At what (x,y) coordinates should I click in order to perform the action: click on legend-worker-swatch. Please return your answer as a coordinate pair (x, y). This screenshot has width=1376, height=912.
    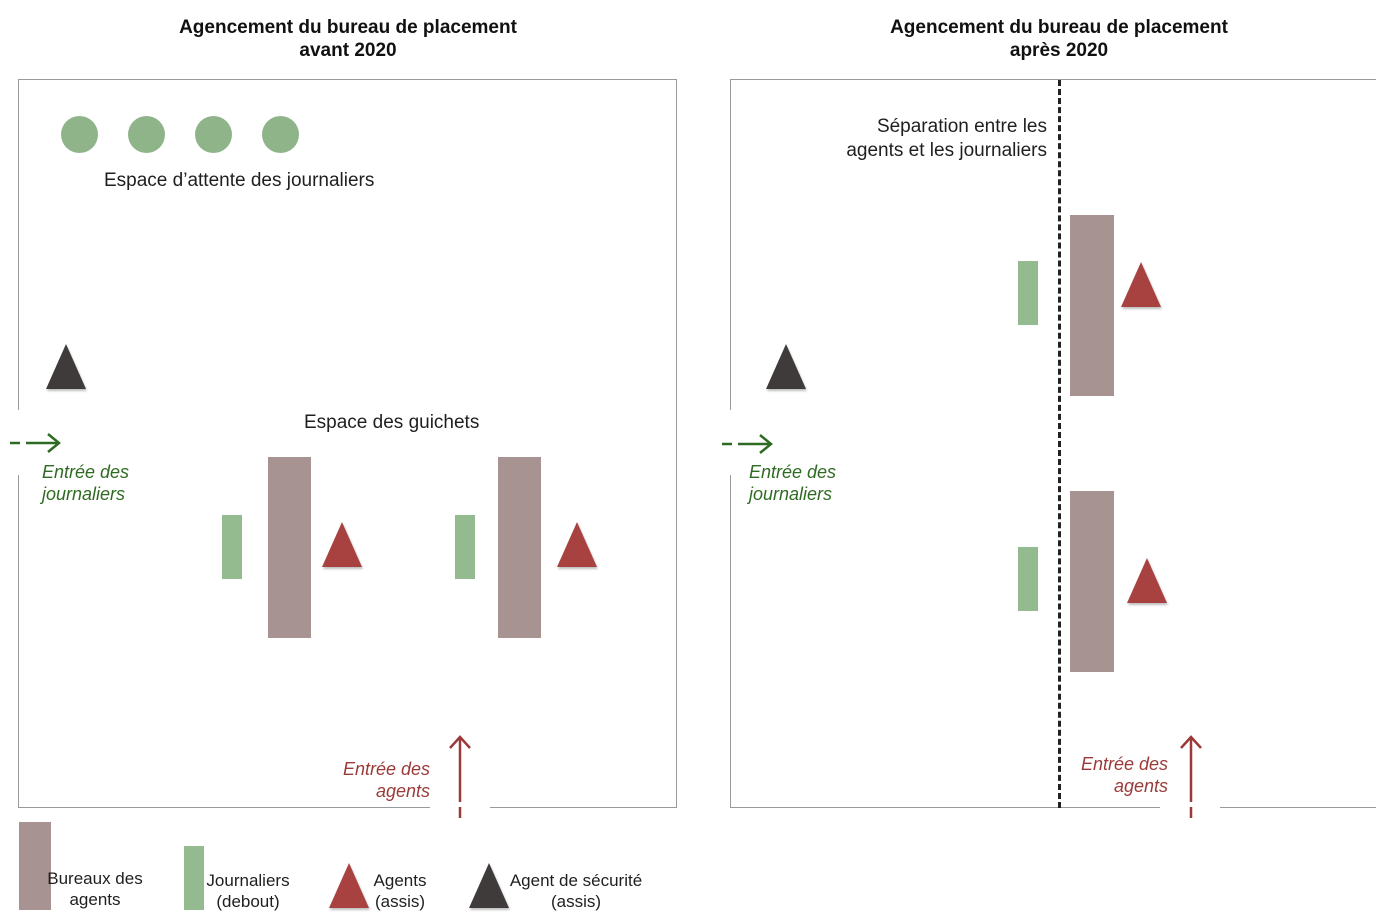
    Looking at the image, I should click on (194, 878).